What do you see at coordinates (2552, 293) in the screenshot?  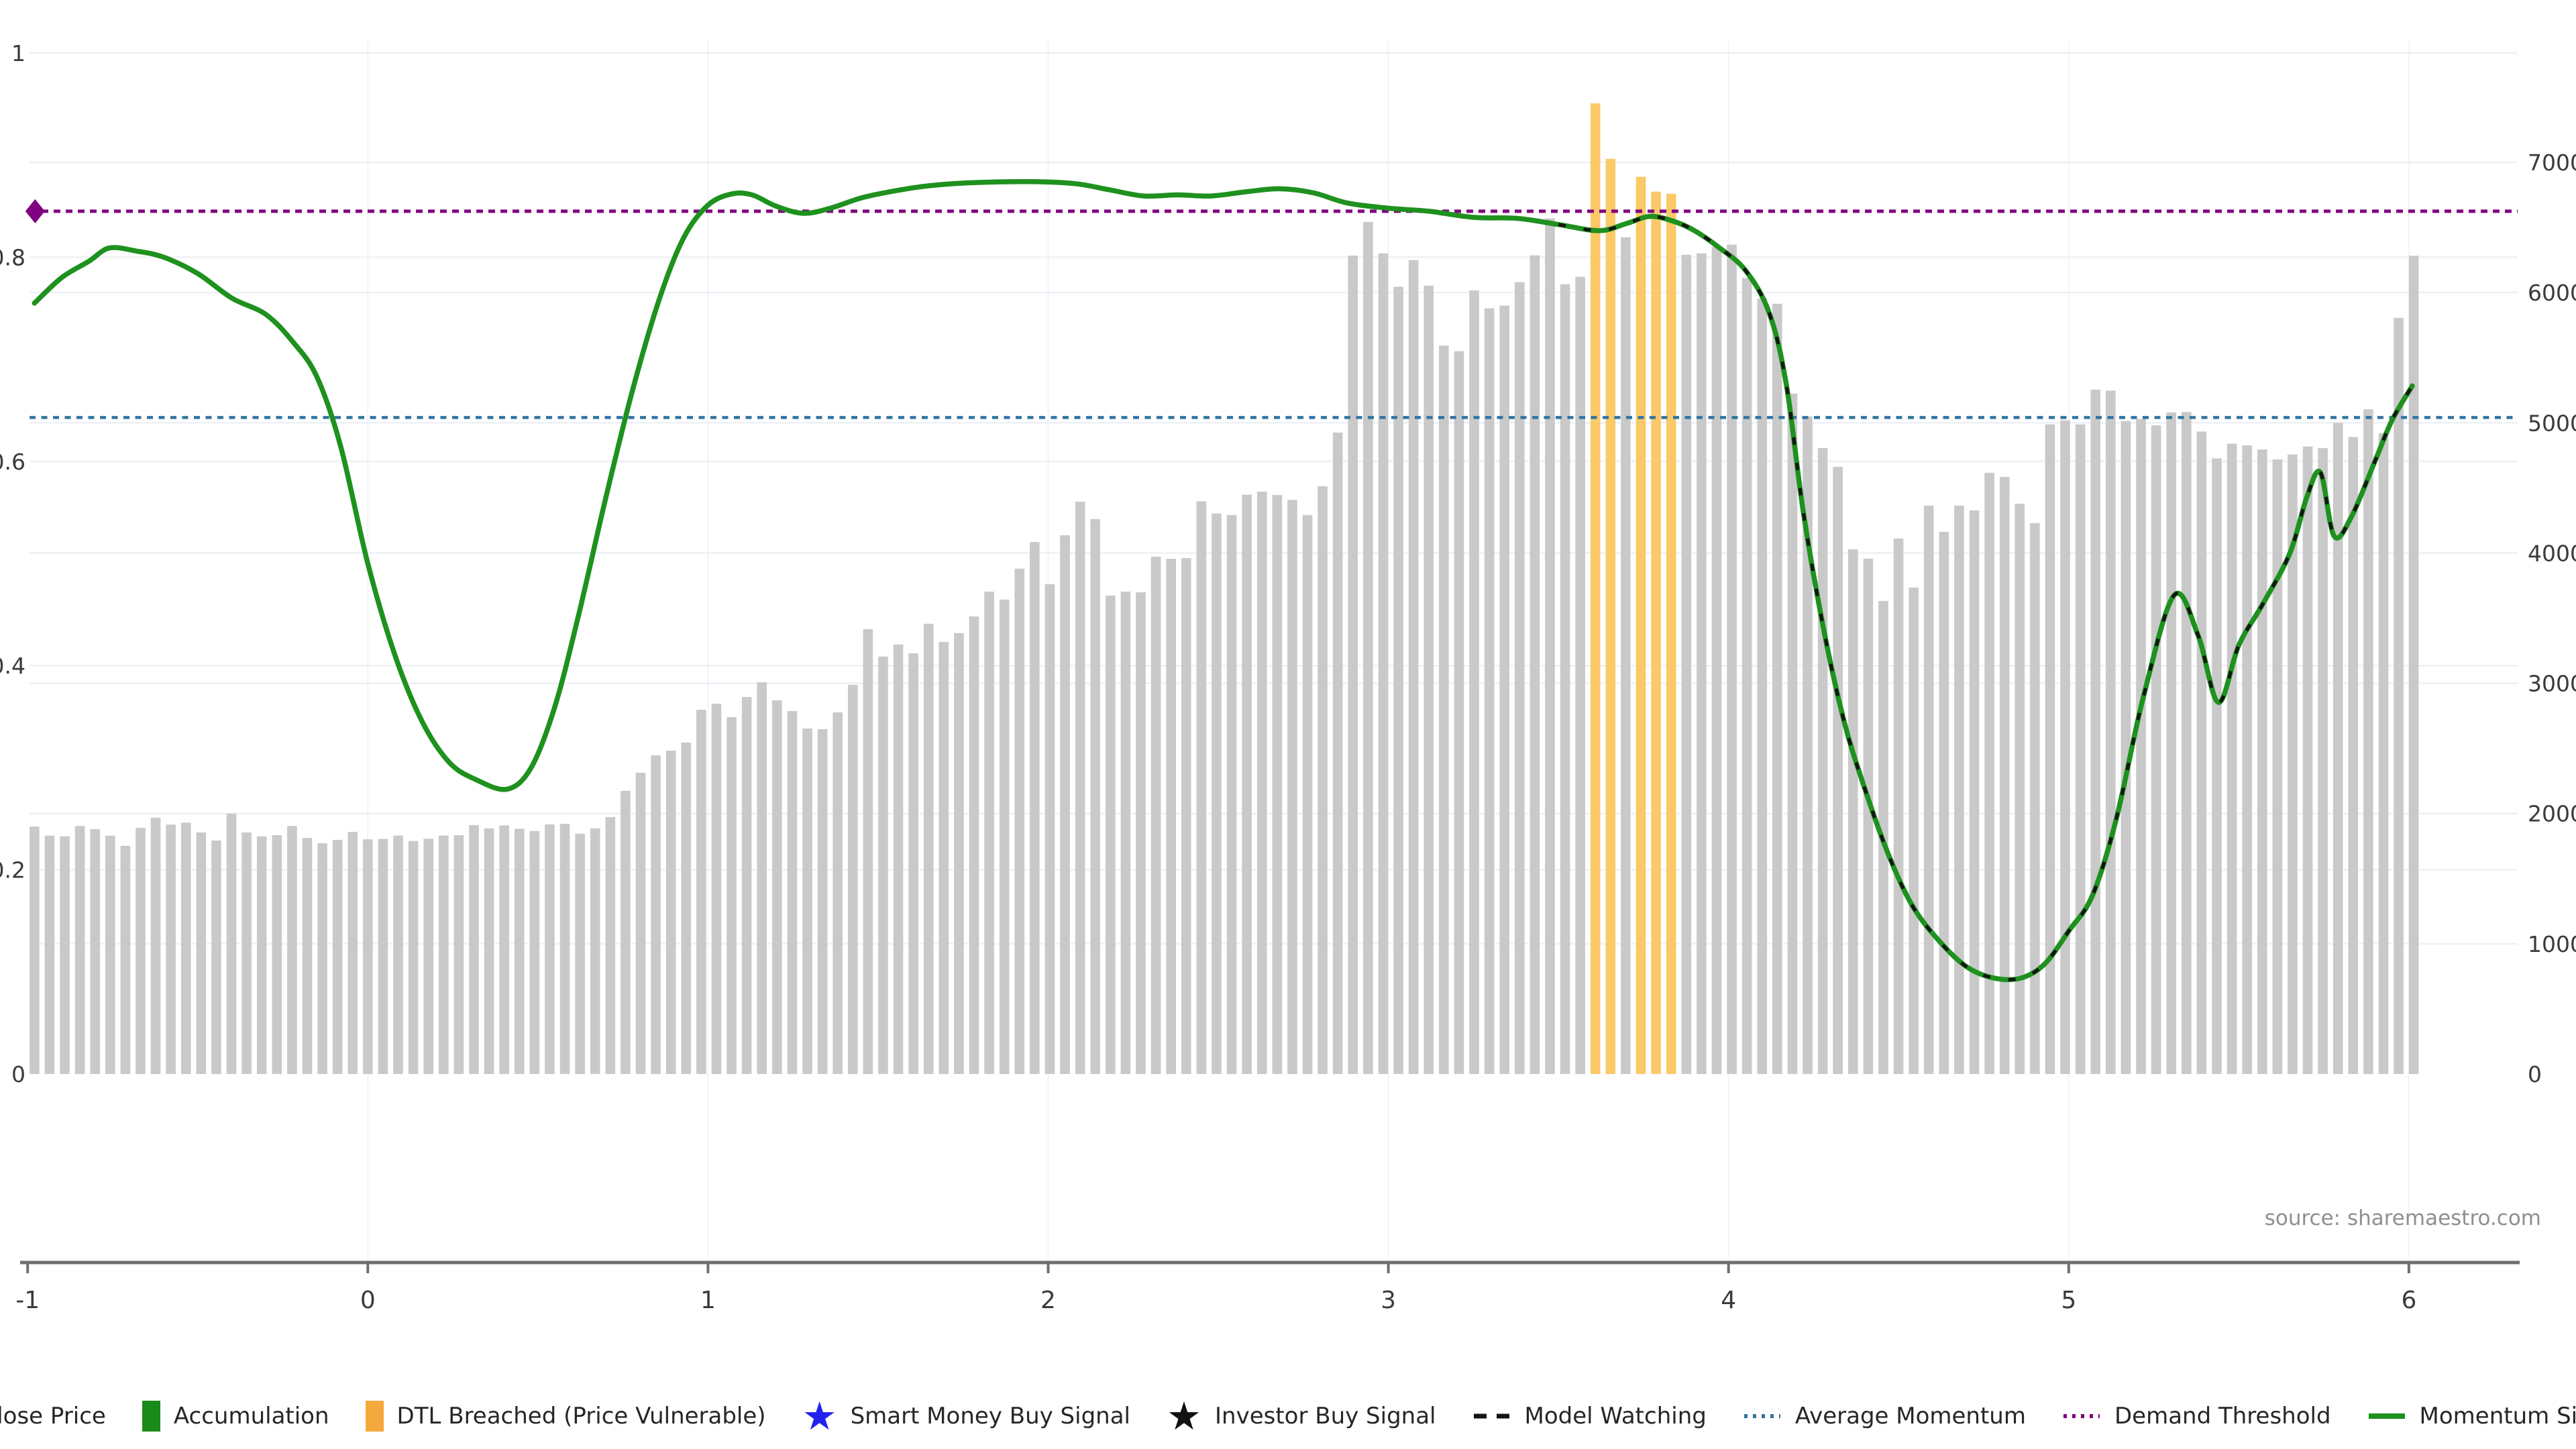 I see `right-axis-tick-label: 6000` at bounding box center [2552, 293].